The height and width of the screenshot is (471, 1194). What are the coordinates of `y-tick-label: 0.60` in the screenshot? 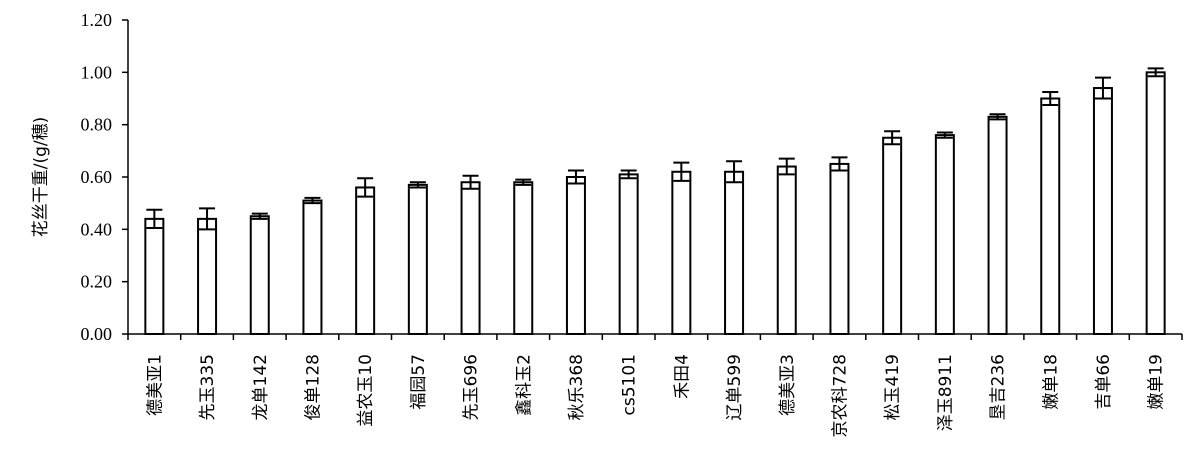 It's located at (97, 177).